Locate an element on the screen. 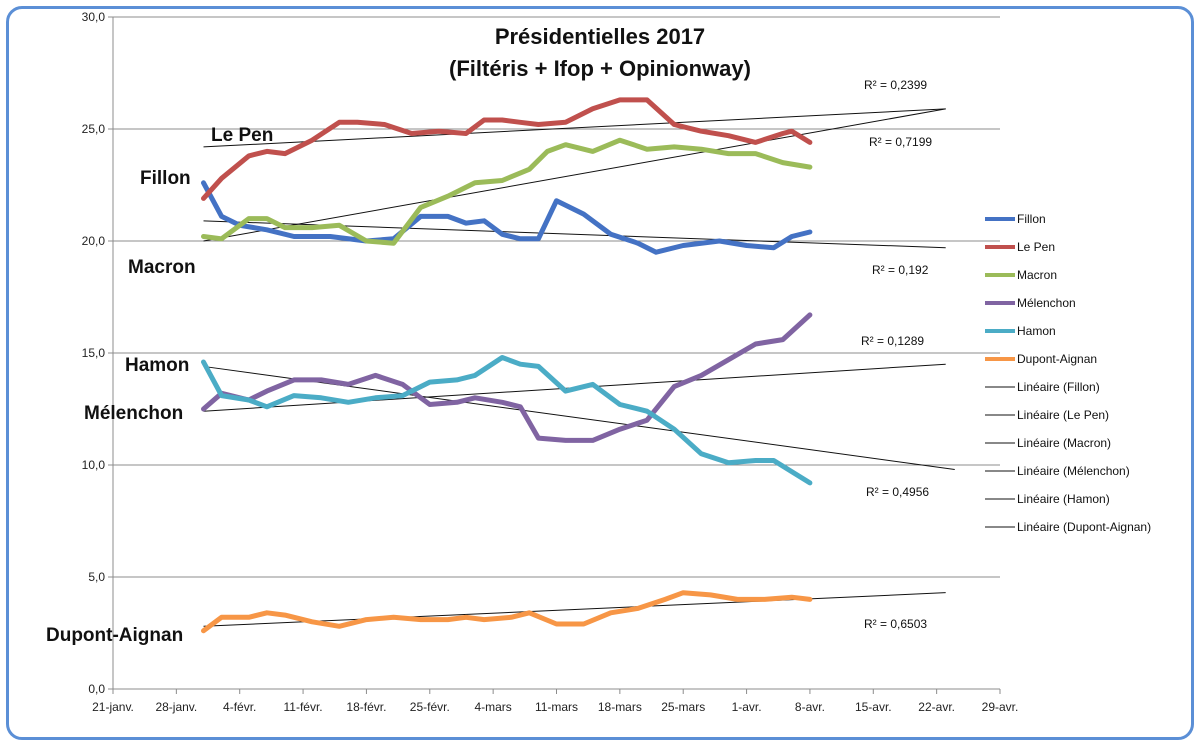 Image resolution: width=1200 pixels, height=746 pixels. r2-label: R² = 0,7199 is located at coordinates (900, 142).